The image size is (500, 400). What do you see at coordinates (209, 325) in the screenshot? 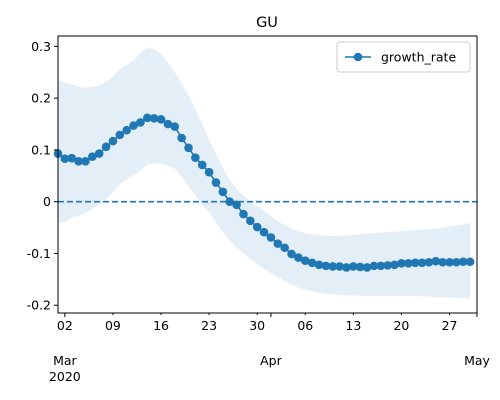
I see `x-tick-label: 23` at bounding box center [209, 325].